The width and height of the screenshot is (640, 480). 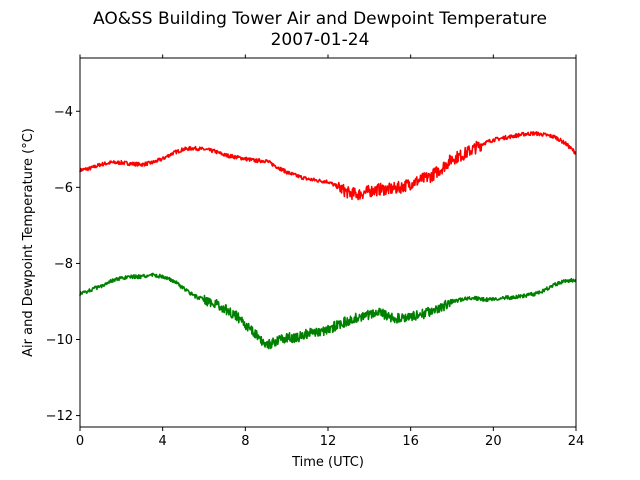 What do you see at coordinates (410, 441) in the screenshot?
I see `x-tick-label: 16` at bounding box center [410, 441].